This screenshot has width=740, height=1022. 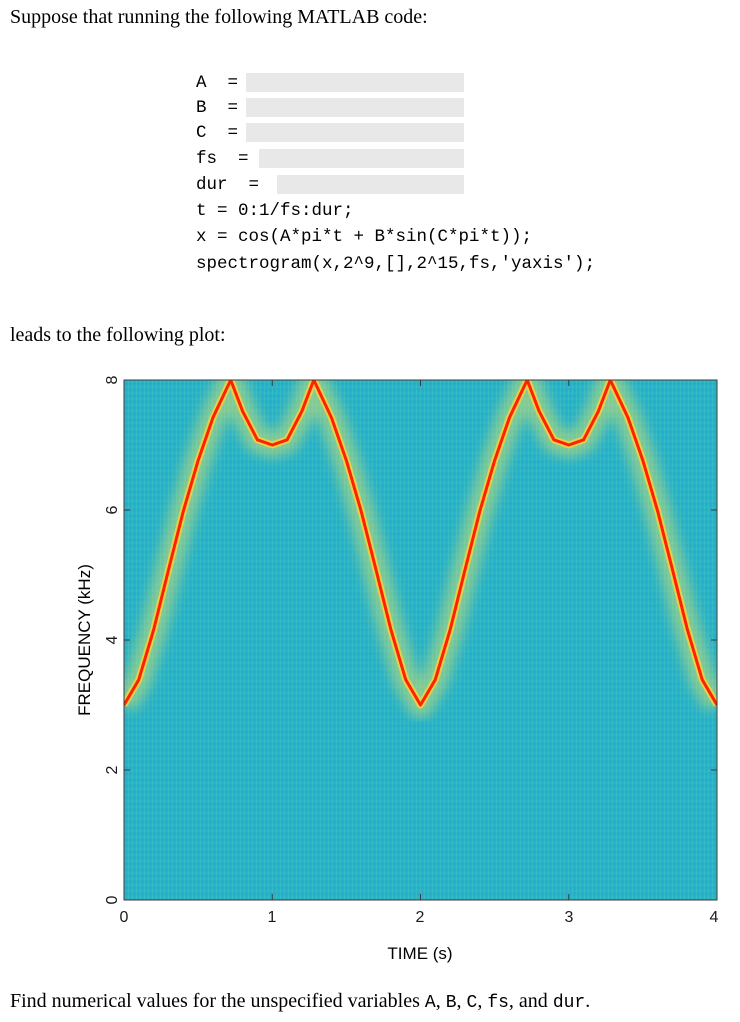 What do you see at coordinates (472, 1003) in the screenshot?
I see `var-c: C` at bounding box center [472, 1003].